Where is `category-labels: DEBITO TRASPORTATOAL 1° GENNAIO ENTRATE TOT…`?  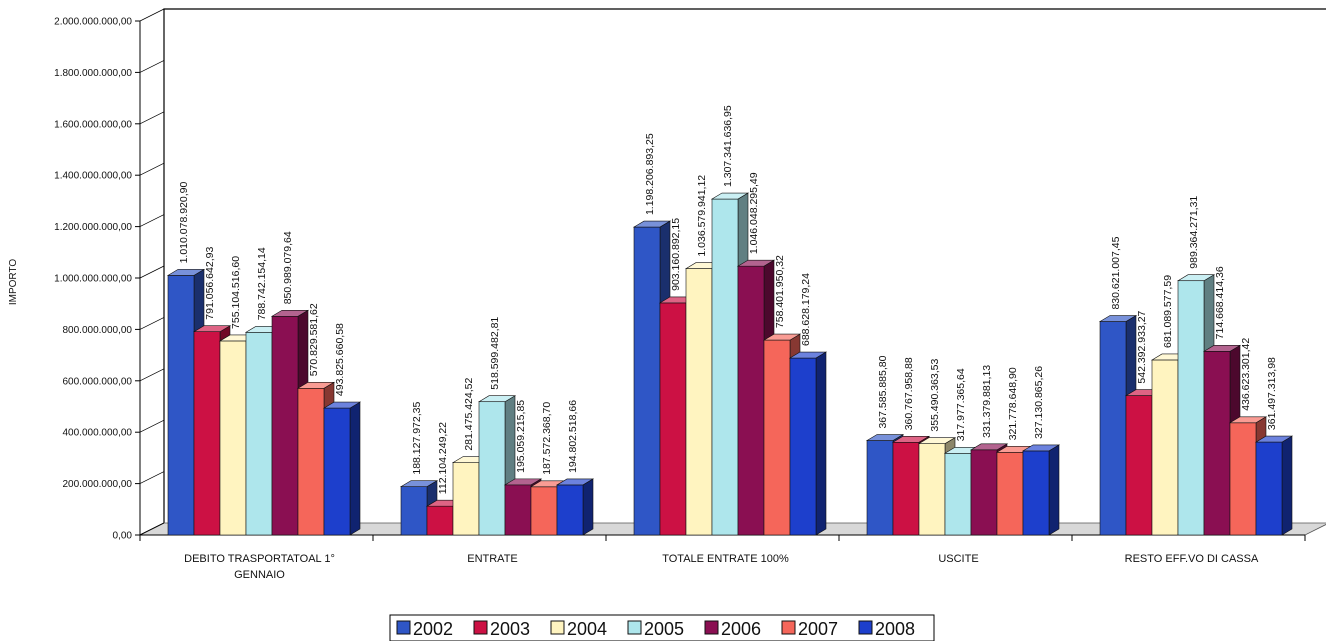 category-labels: DEBITO TRASPORTATOAL 1° GENNAIO ENTRATE TOT… is located at coordinates (722, 558).